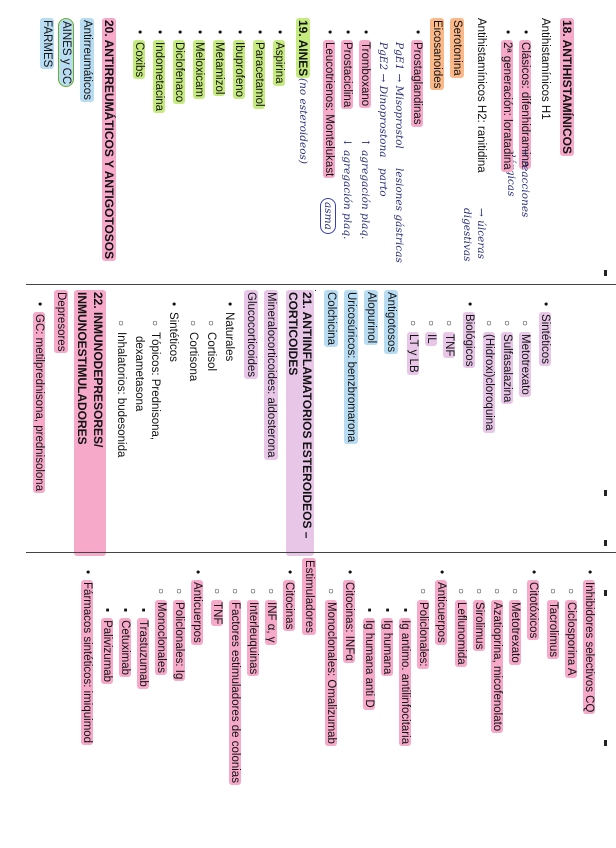 The height and width of the screenshot is (848, 616). What do you see at coordinates (507, 101) in the screenshot?
I see `segunda-generacion: 2ª generación: loratadina` at bounding box center [507, 101].